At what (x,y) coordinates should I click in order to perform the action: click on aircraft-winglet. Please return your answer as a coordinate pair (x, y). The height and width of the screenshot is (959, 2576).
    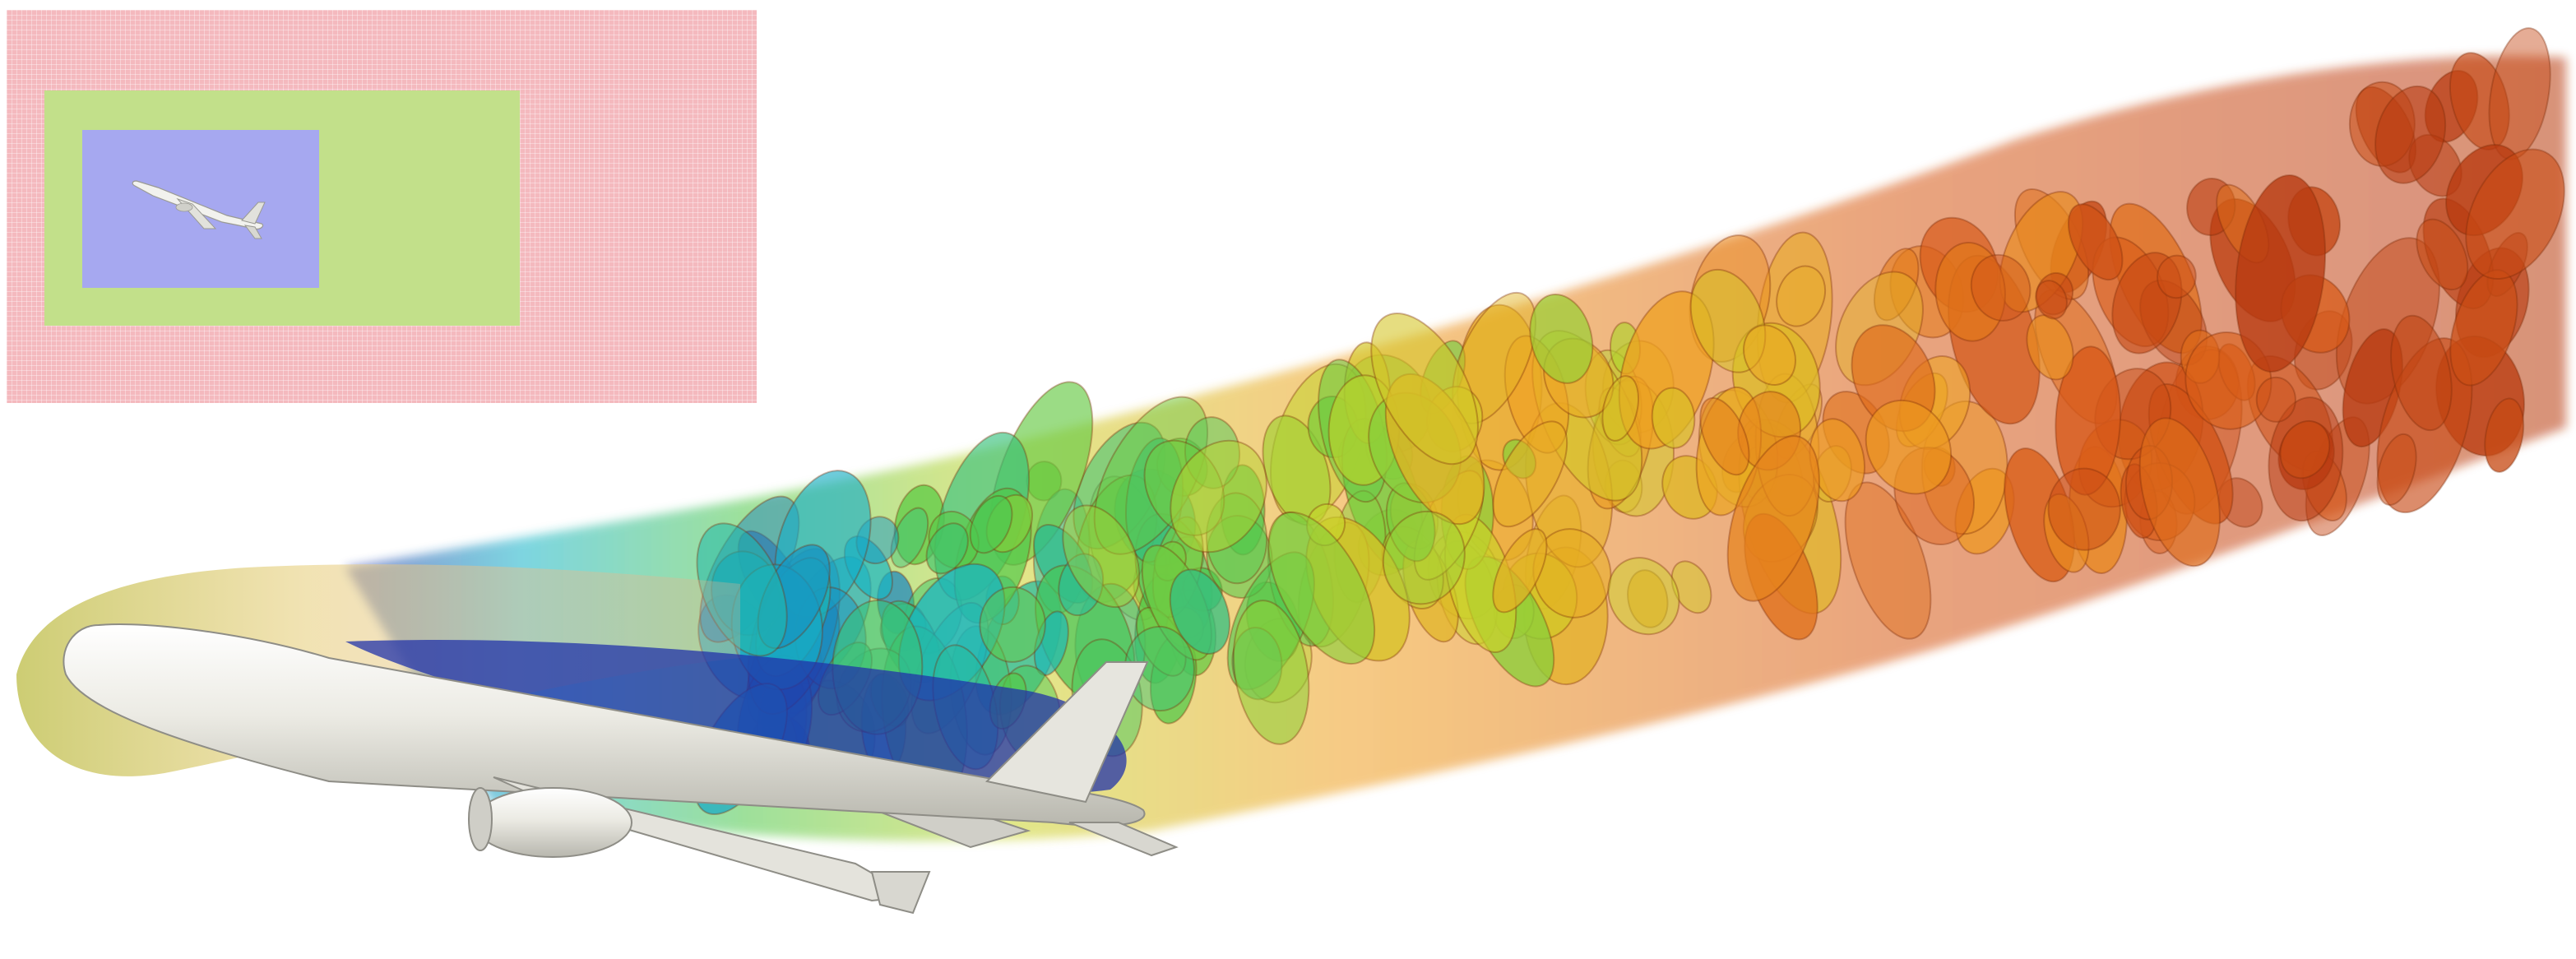
    Looking at the image, I should click on (901, 893).